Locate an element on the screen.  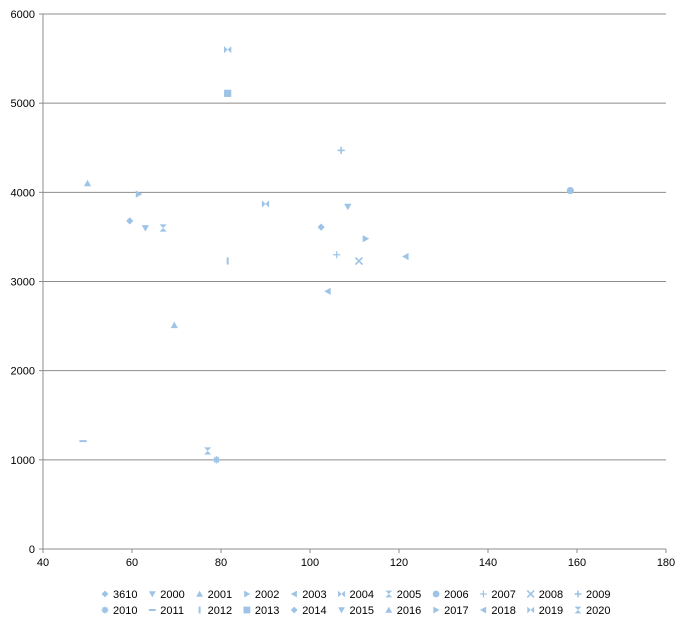
x-tick-label: 60 is located at coordinates (132, 563).